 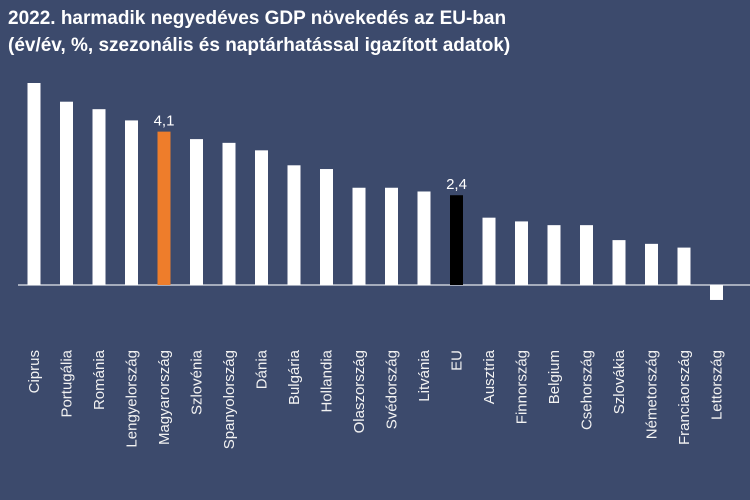 I want to click on x-tick-label: Portugália, so click(x=67, y=383).